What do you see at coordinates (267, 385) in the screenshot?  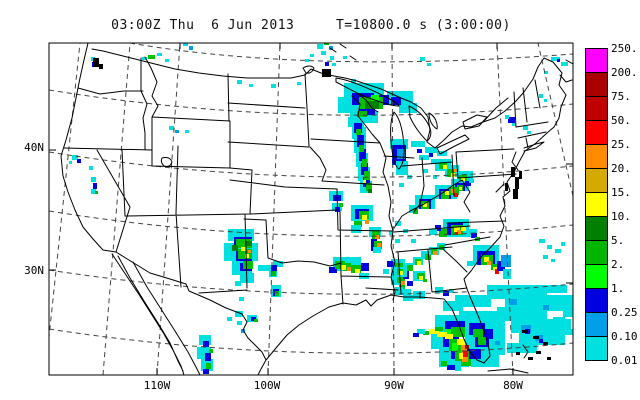 I see `lon-label: 100W` at bounding box center [267, 385].